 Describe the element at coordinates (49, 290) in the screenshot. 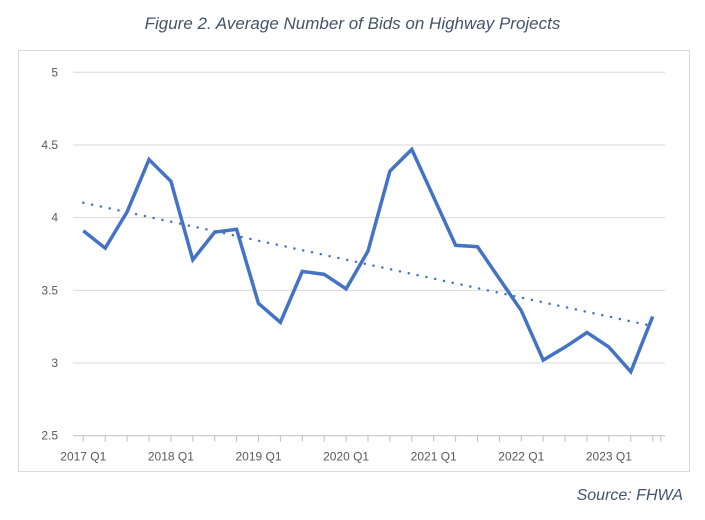

I see `y-tick-label: 3.5` at that location.